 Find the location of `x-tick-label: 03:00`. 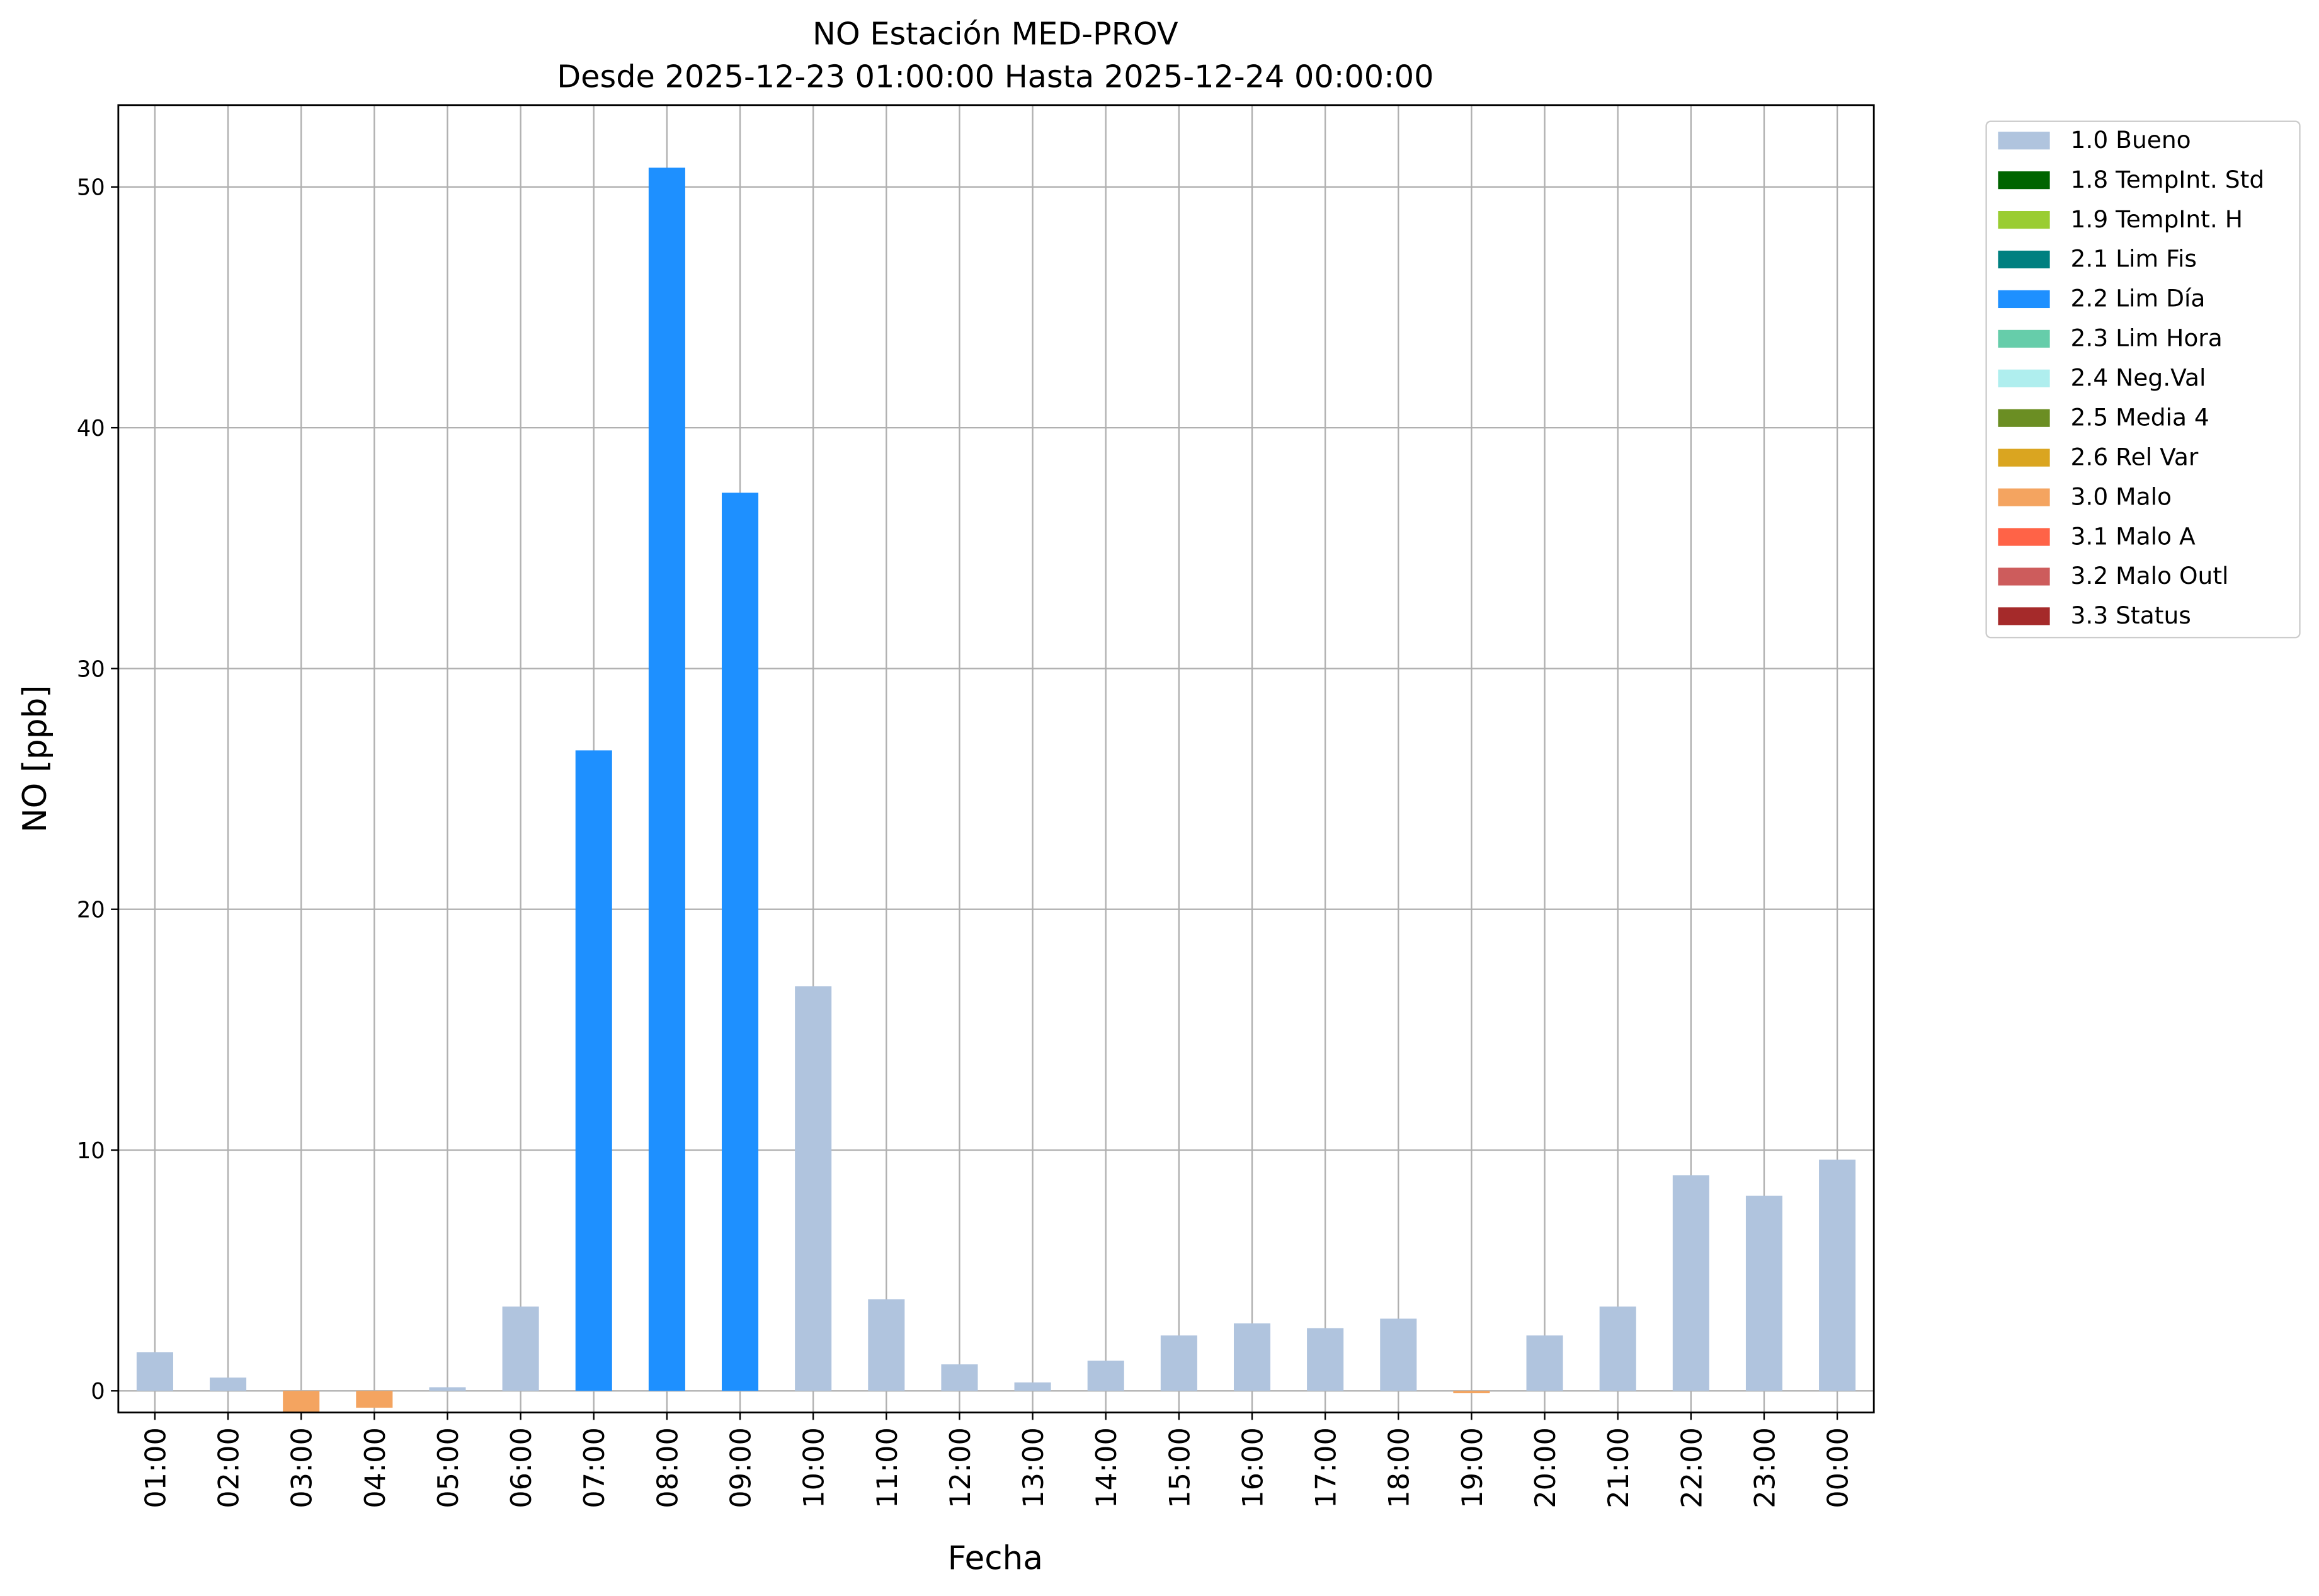

x-tick-label: 03:00 is located at coordinates (302, 1467).